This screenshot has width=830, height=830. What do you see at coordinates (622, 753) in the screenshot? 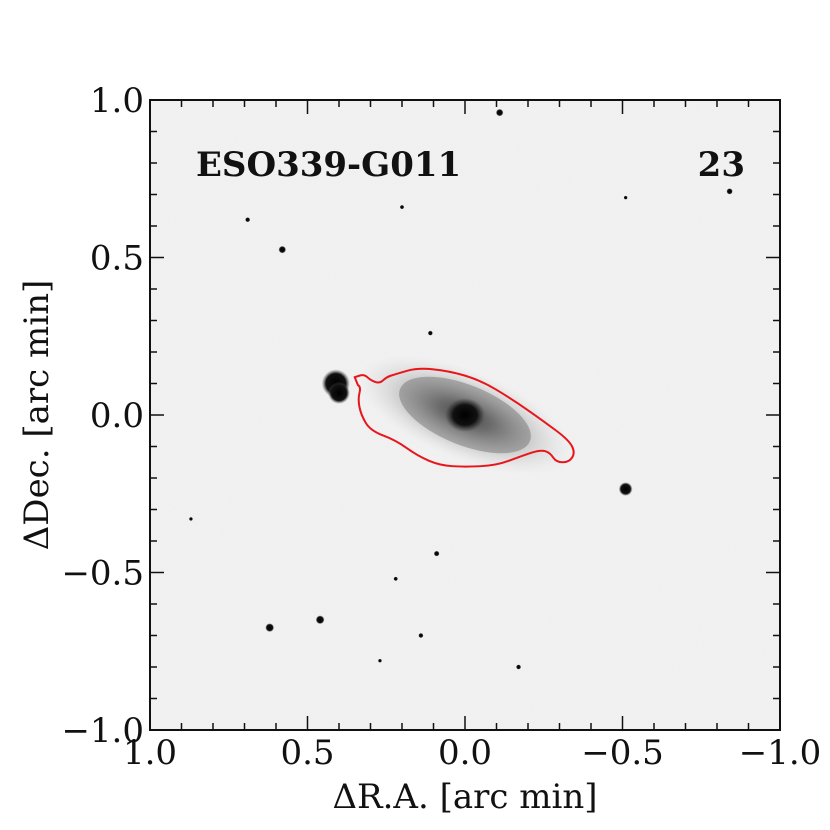
I see `x-tick-label: −0.5` at bounding box center [622, 753].